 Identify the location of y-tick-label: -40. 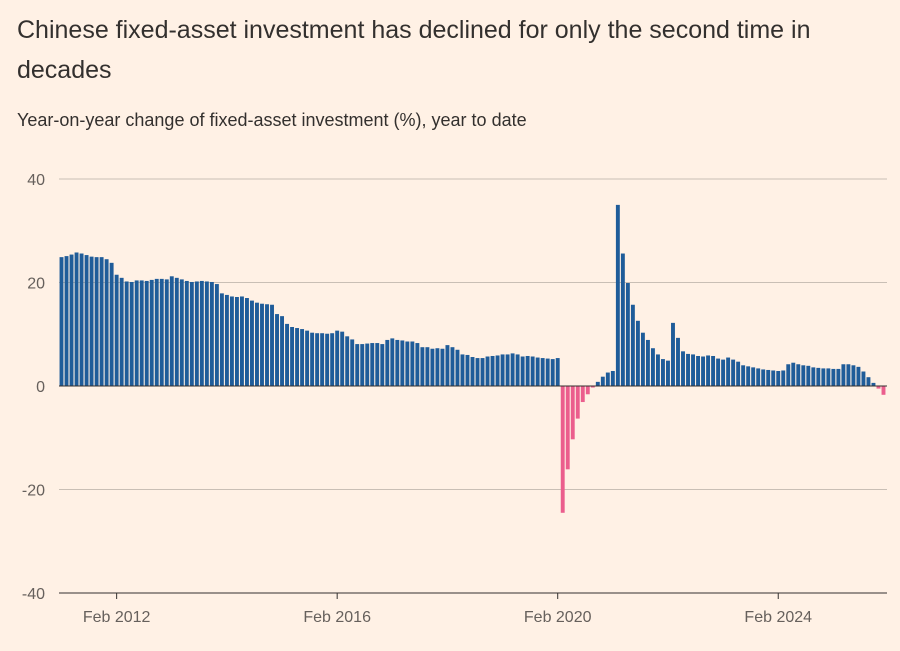
(33, 594).